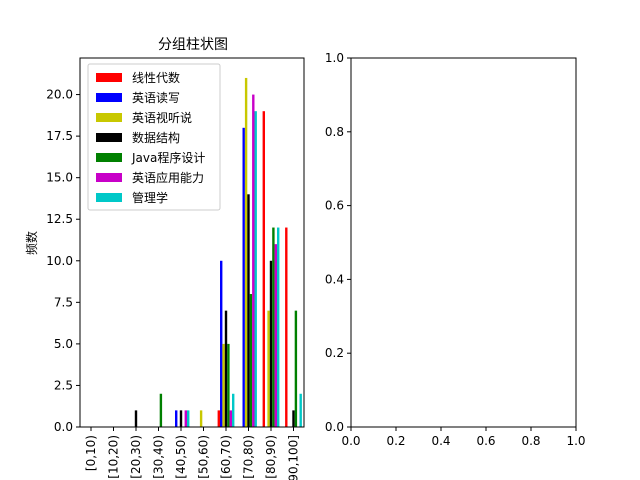 The height and width of the screenshot is (480, 640). I want to click on legend-label: 线性代数, so click(156, 77).